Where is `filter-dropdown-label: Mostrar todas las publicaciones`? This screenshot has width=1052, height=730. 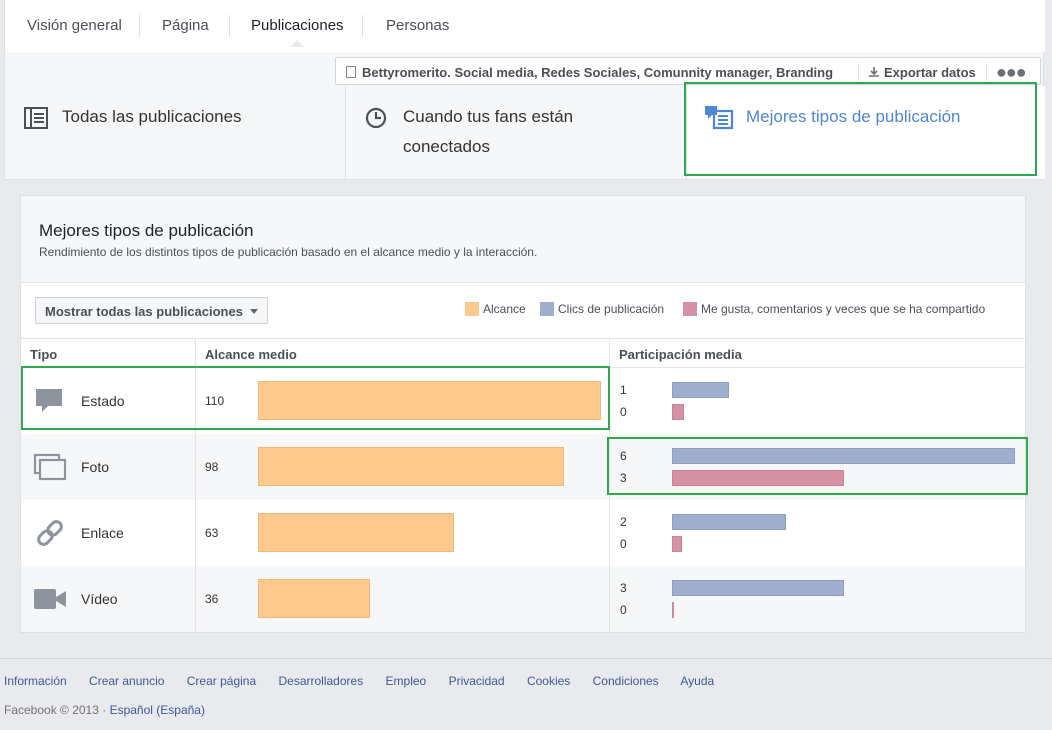
filter-dropdown-label: Mostrar todas las publicaciones is located at coordinates (144, 311).